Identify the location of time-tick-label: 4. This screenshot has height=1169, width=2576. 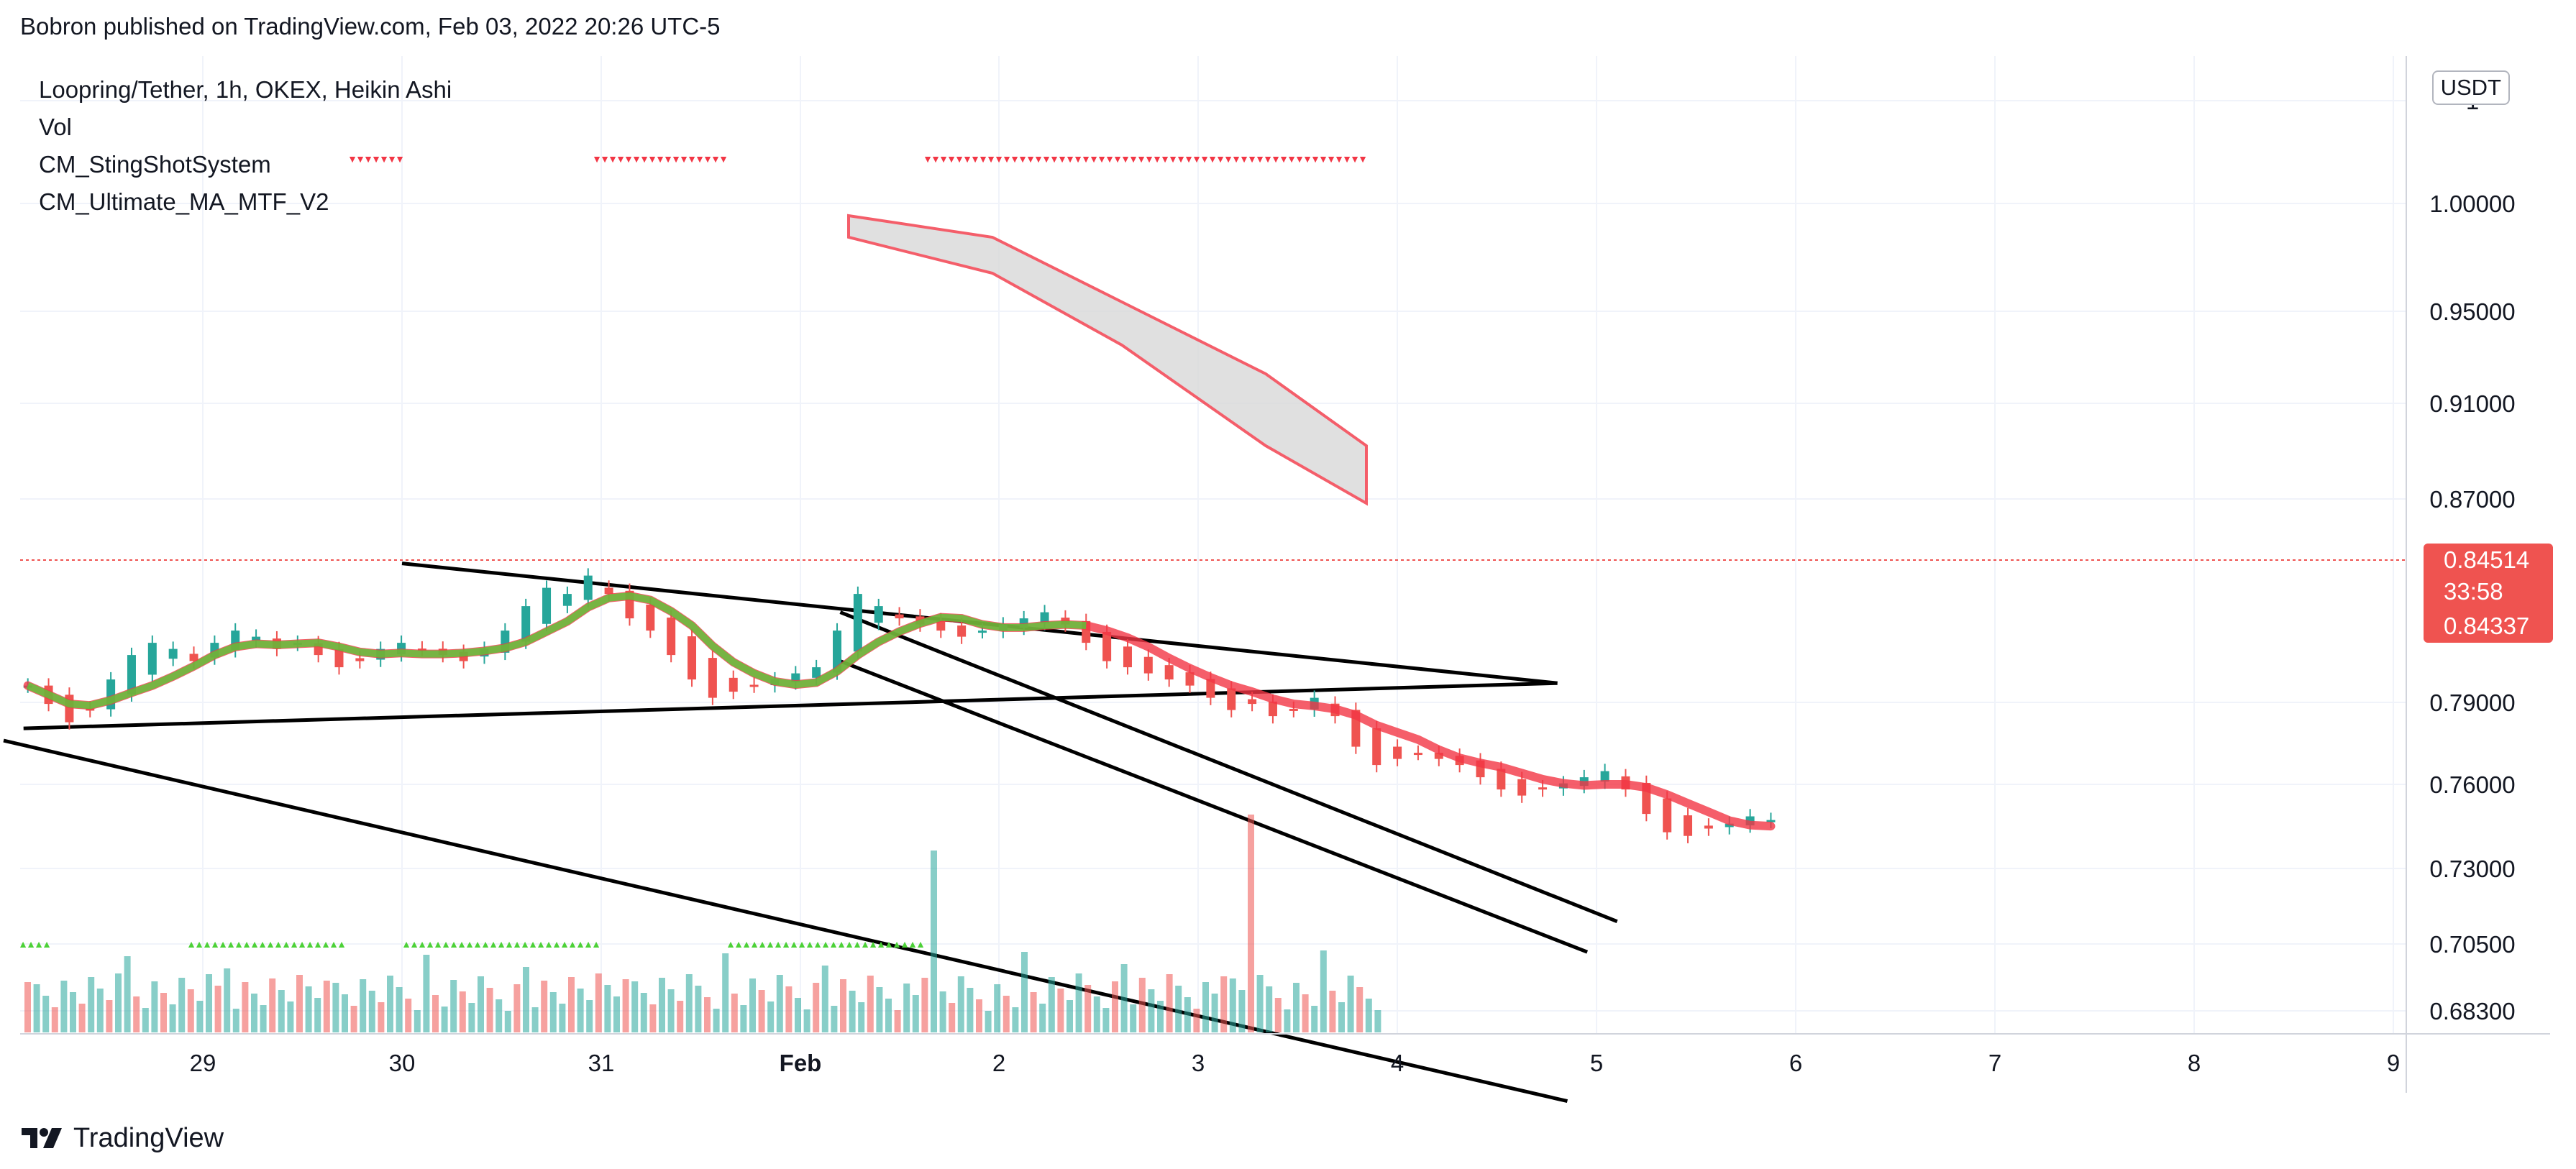
(1397, 1063).